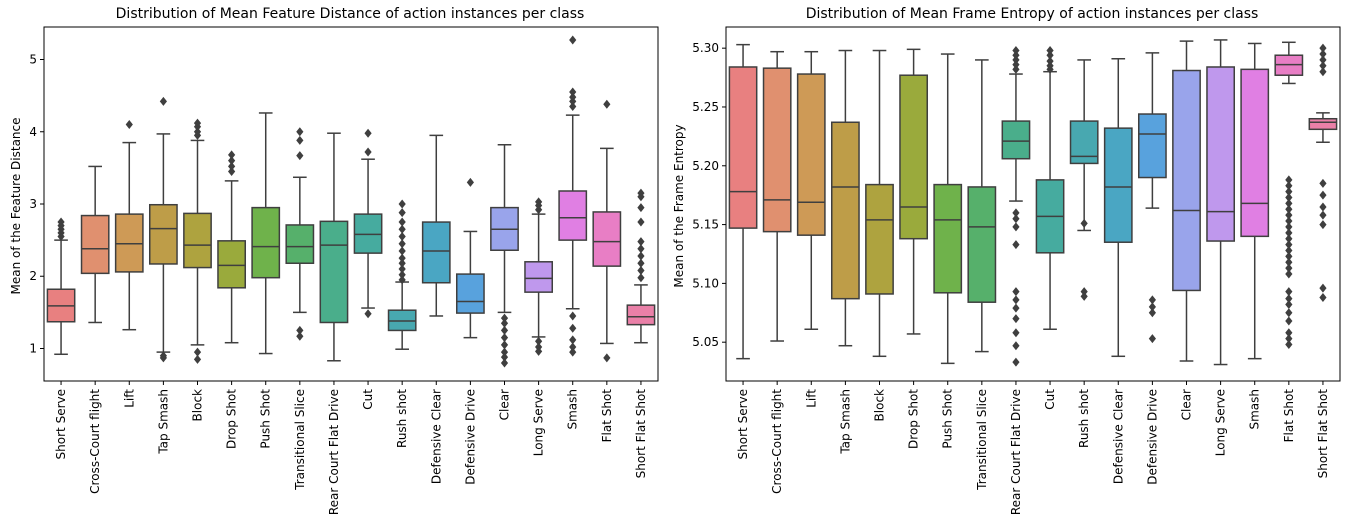 This screenshot has height=527, width=1348. I want to click on y-tick-label: 2, so click(33, 276).